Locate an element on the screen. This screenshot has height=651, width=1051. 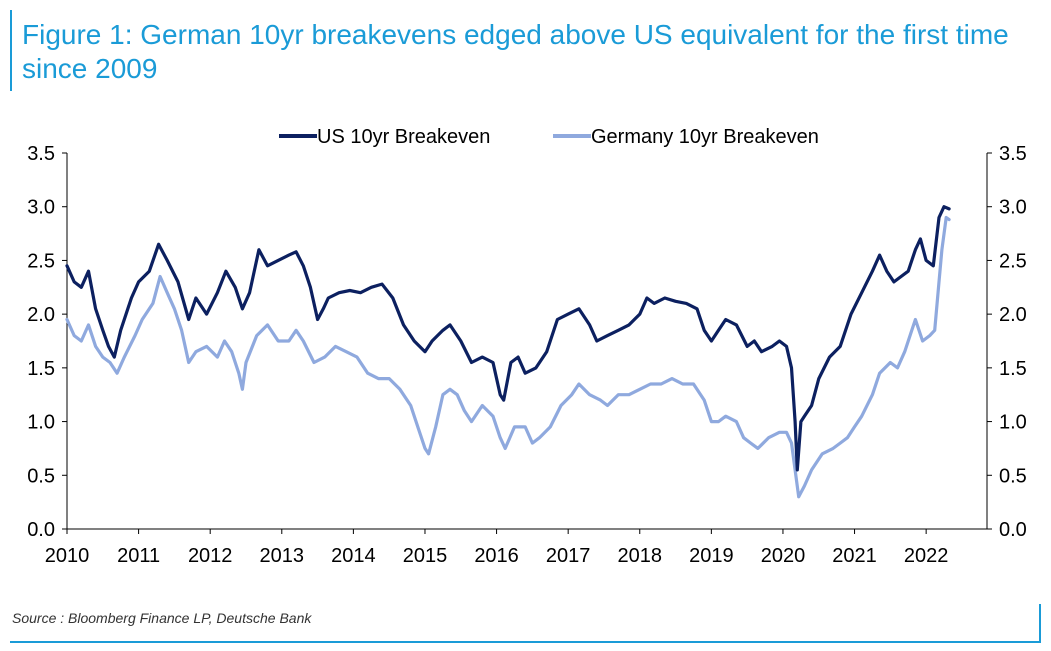
y-tick-label-left: 2.0 is located at coordinates (41, 315).